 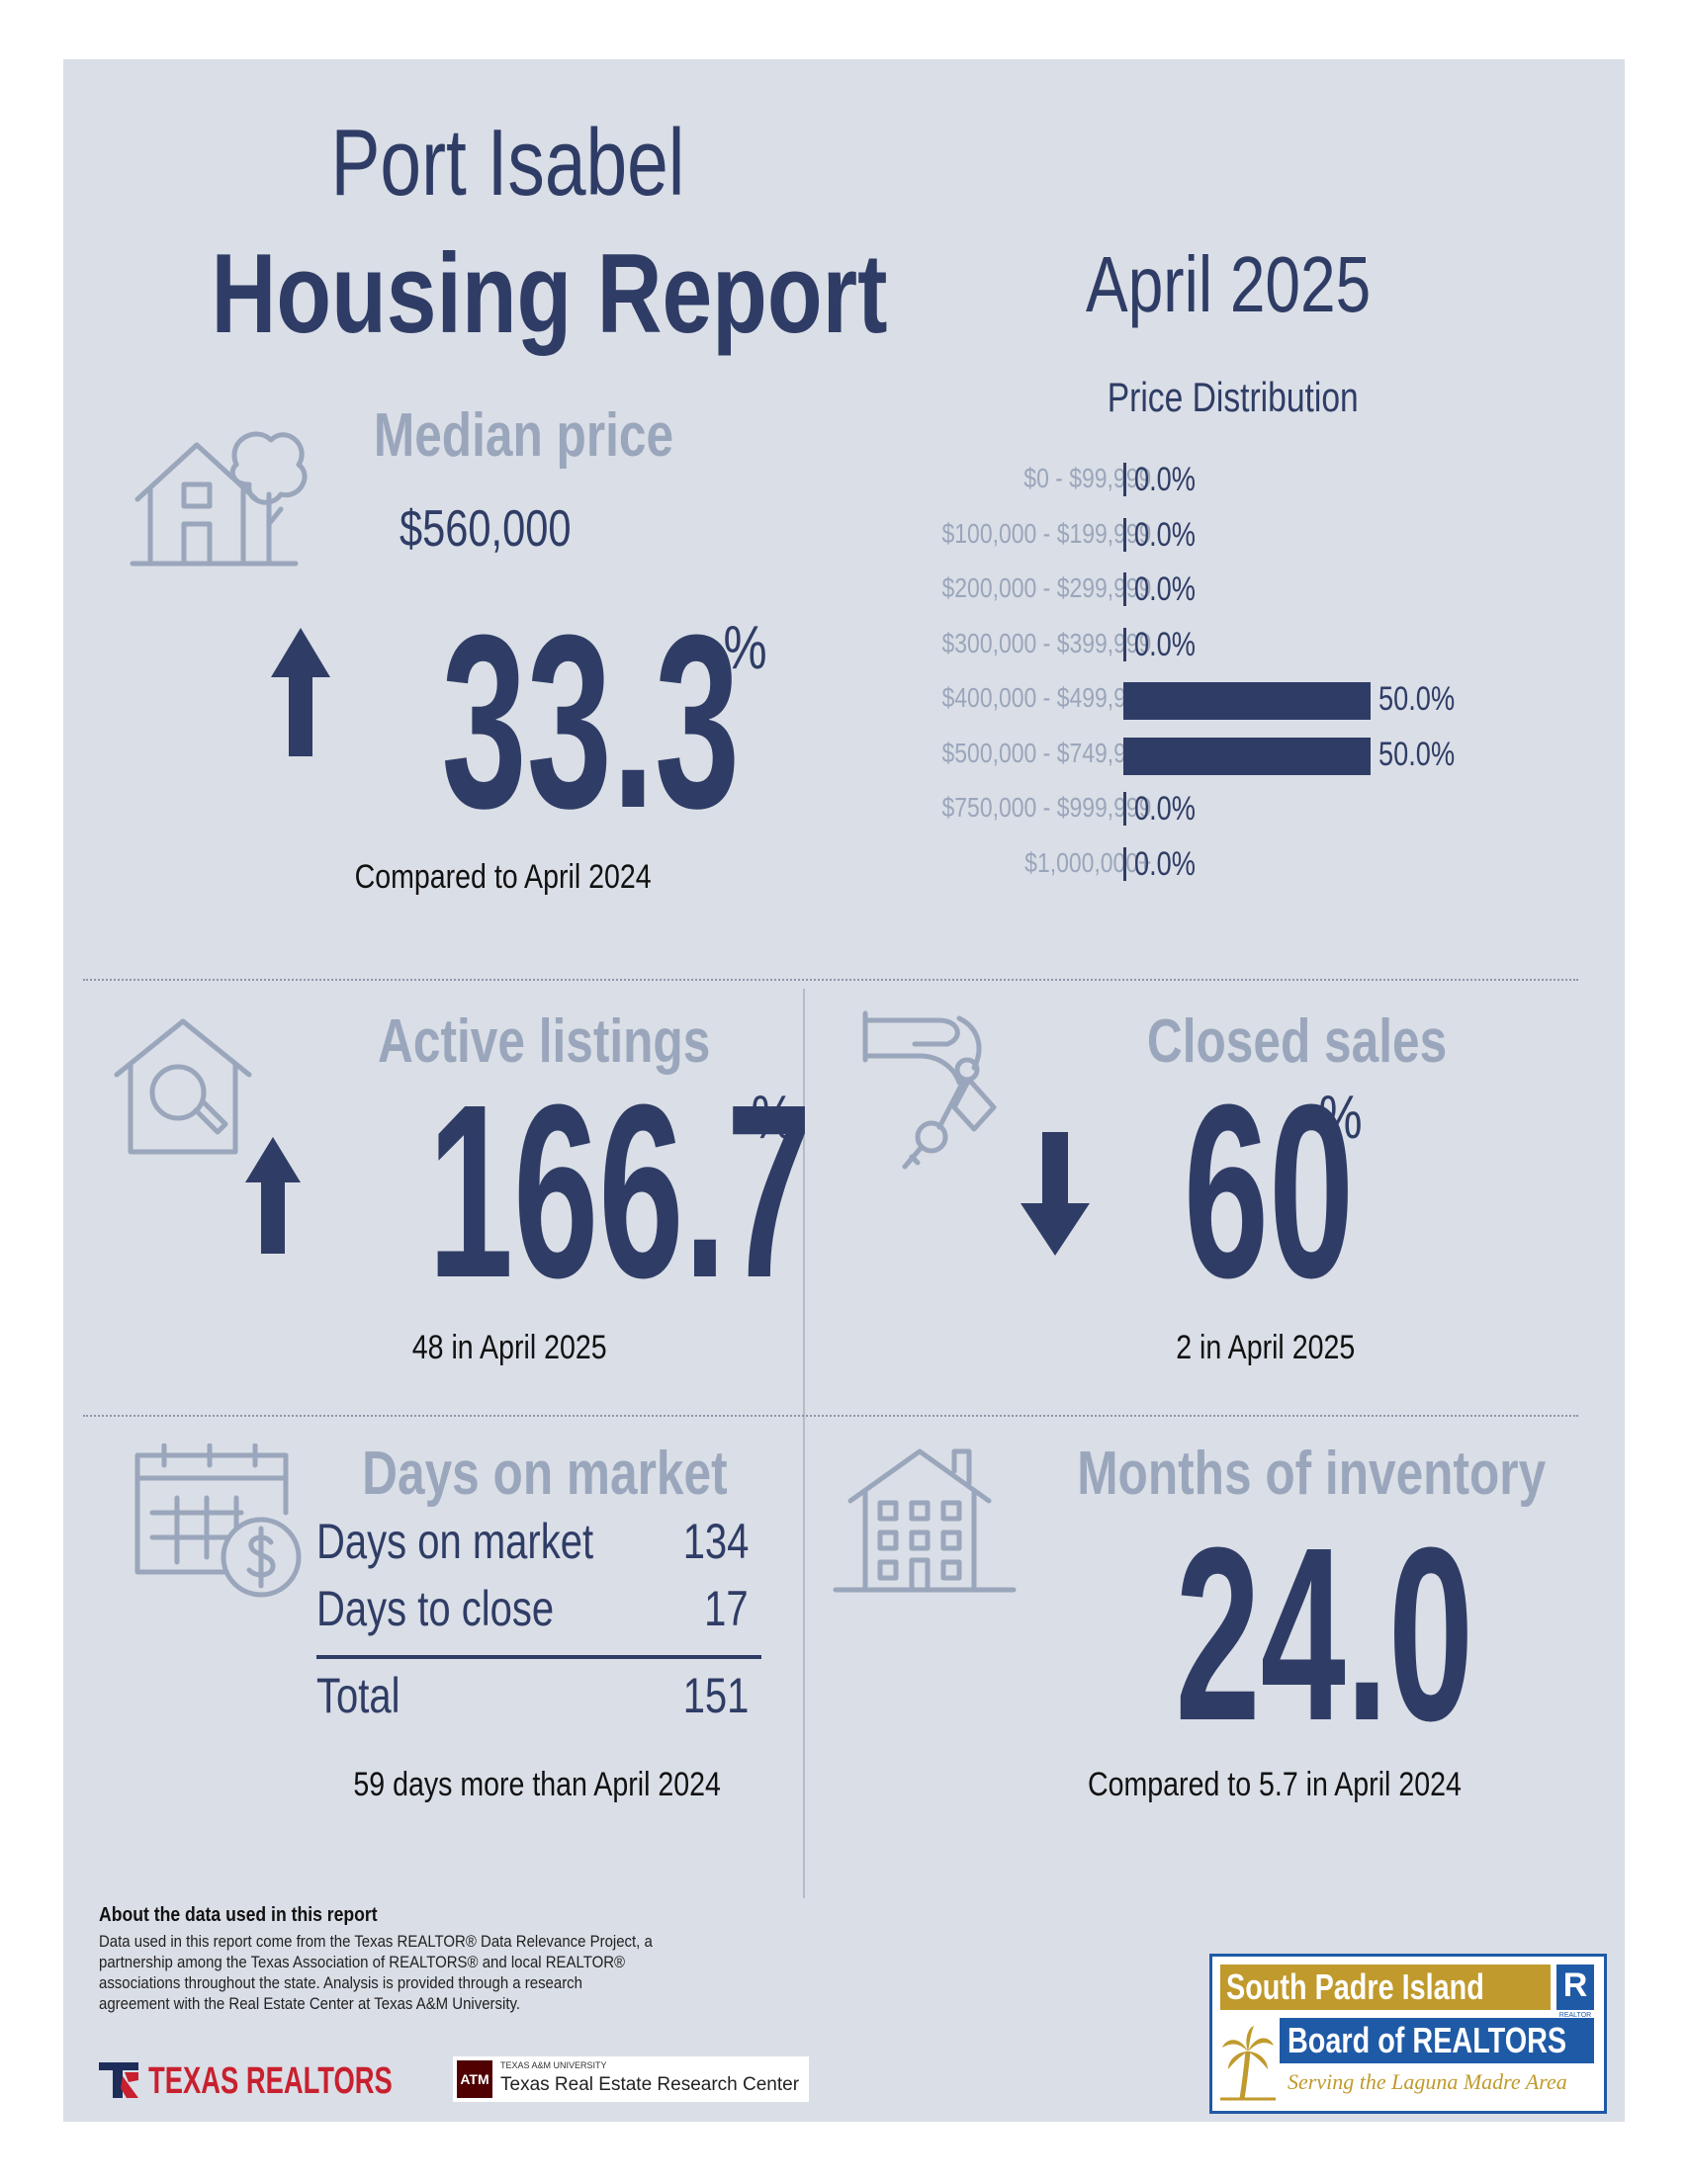 What do you see at coordinates (1087, 478) in the screenshot?
I see `price-range-label: $0 - $99,999` at bounding box center [1087, 478].